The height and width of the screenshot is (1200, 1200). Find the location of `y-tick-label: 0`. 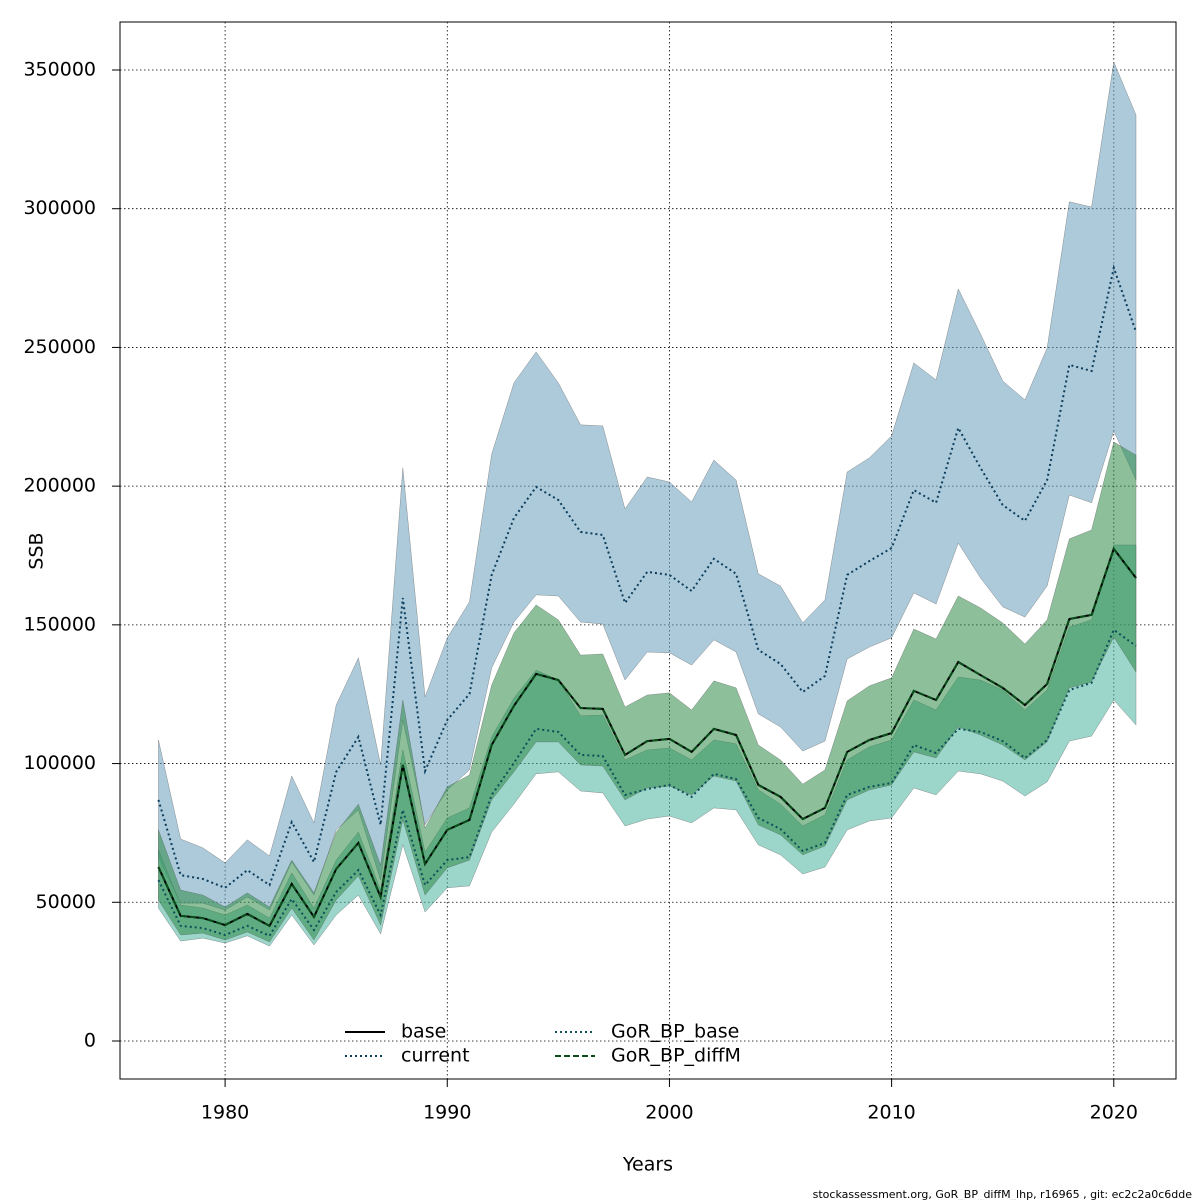

y-tick-label: 0 is located at coordinates (90, 1040).